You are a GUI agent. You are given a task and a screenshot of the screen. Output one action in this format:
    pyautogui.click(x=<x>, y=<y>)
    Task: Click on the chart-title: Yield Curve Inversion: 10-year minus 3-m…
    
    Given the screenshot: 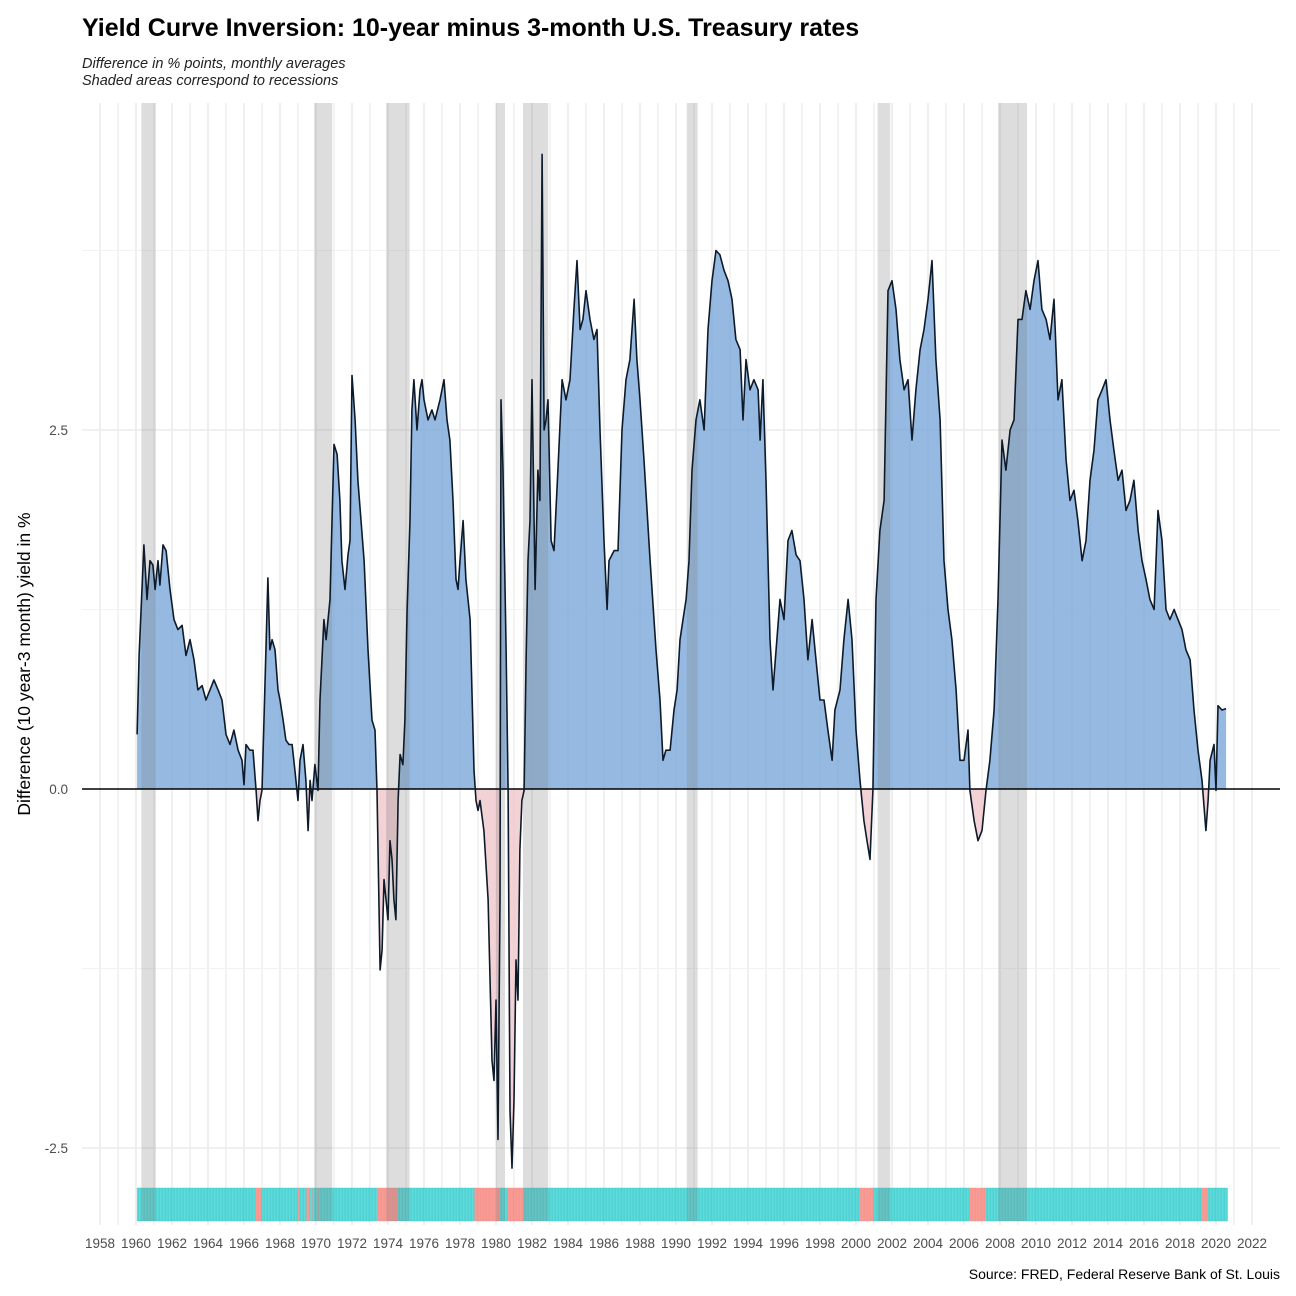 What is the action you would take?
    pyautogui.click(x=470, y=28)
    